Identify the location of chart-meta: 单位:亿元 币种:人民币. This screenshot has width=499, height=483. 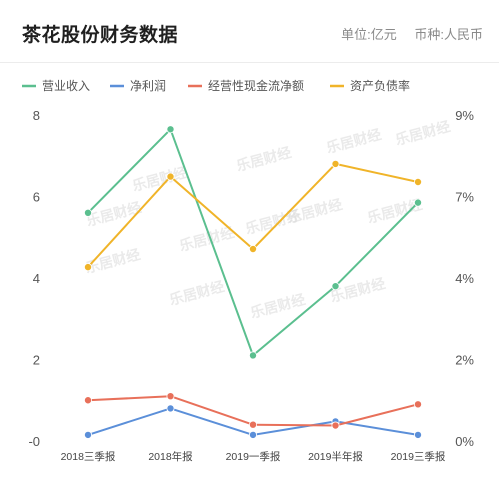
(405, 33).